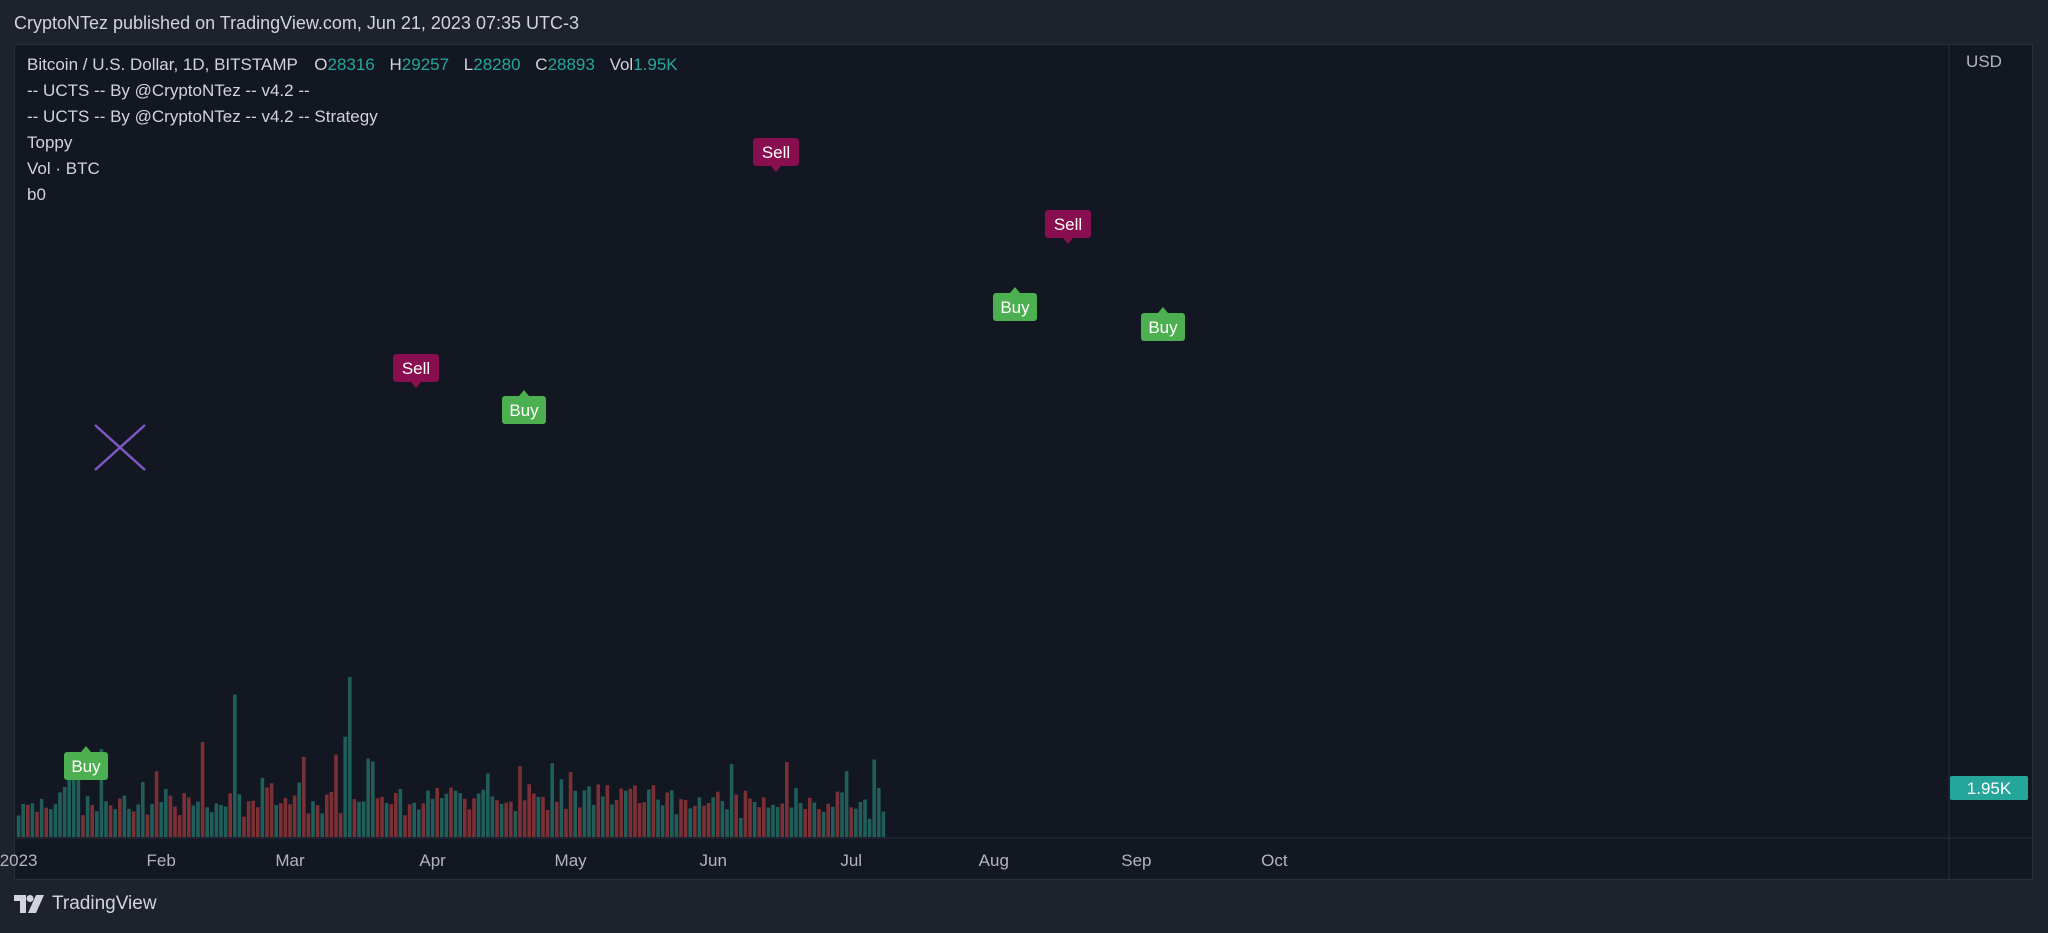  Describe the element at coordinates (1163, 327) in the screenshot. I see `buy-signal-tag` at that location.